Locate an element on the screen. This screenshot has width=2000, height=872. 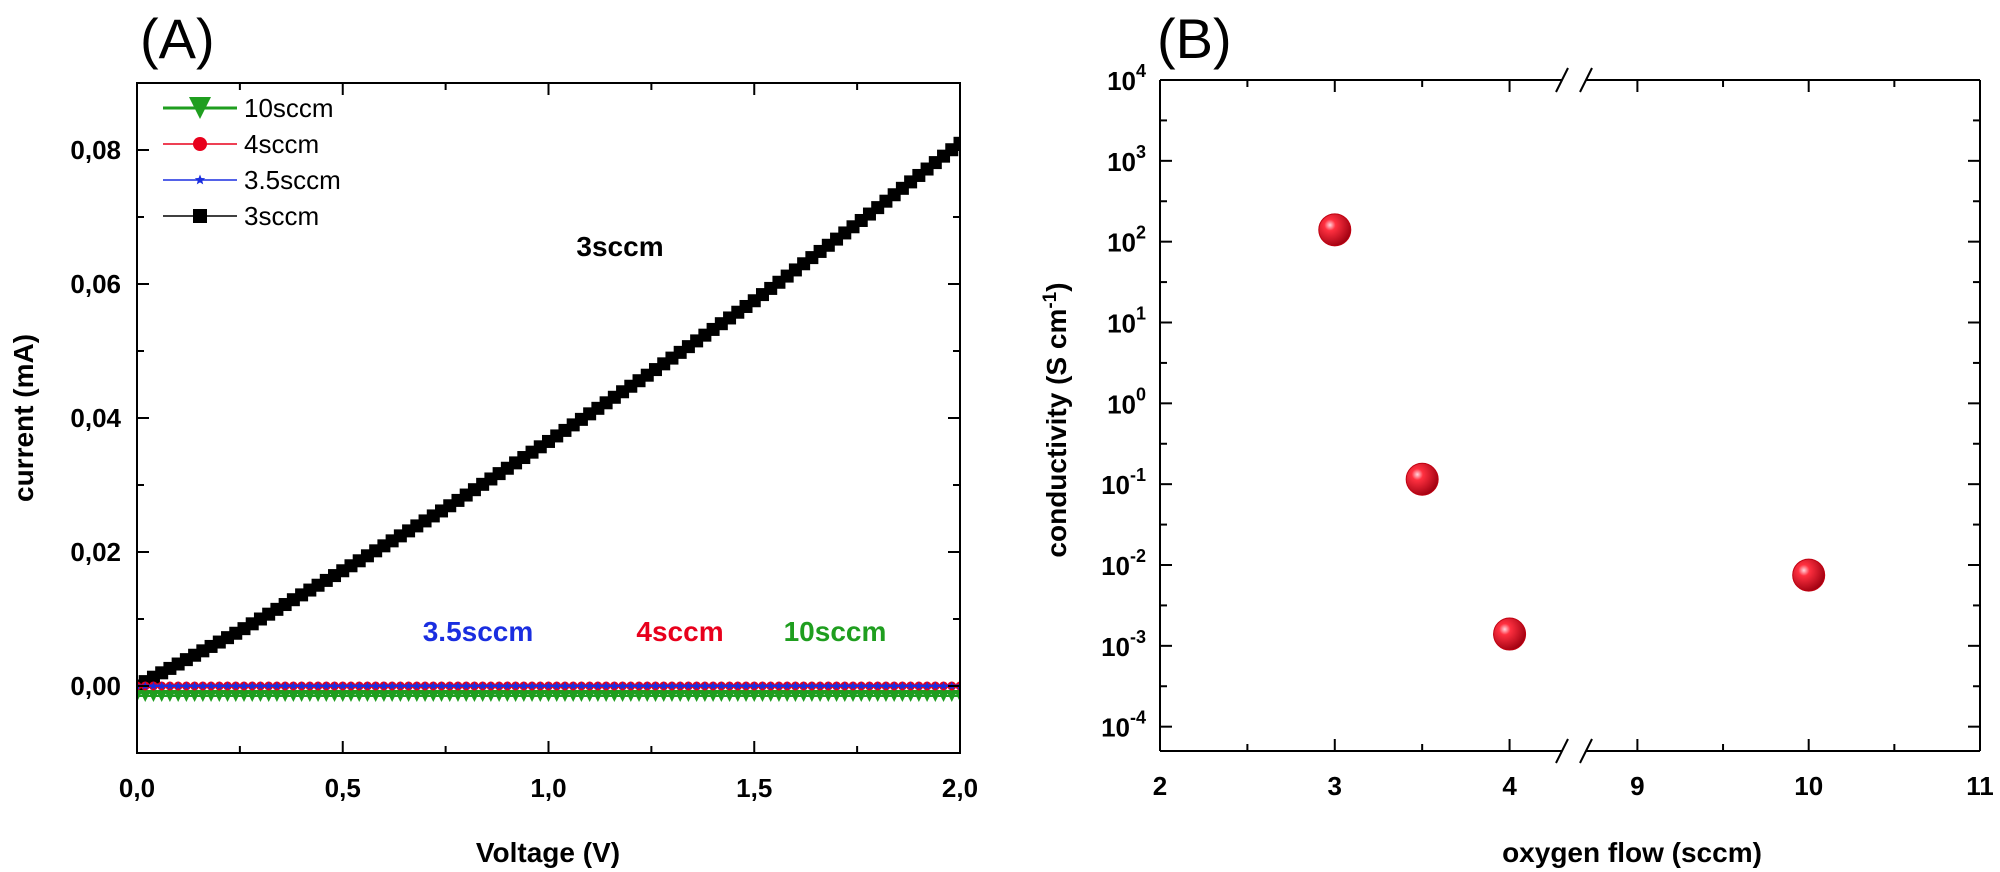
panel-a-y-tick-label: 0,02 is located at coordinates (95, 552).